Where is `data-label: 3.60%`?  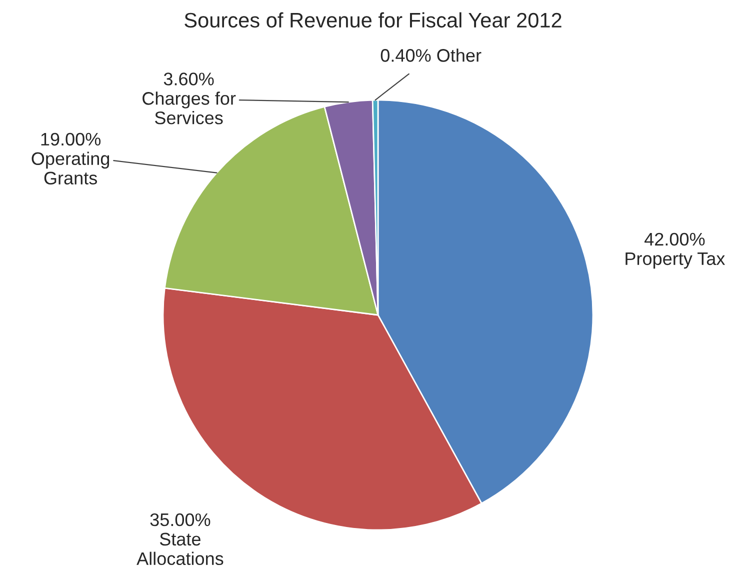 data-label: 3.60% is located at coordinates (189, 79).